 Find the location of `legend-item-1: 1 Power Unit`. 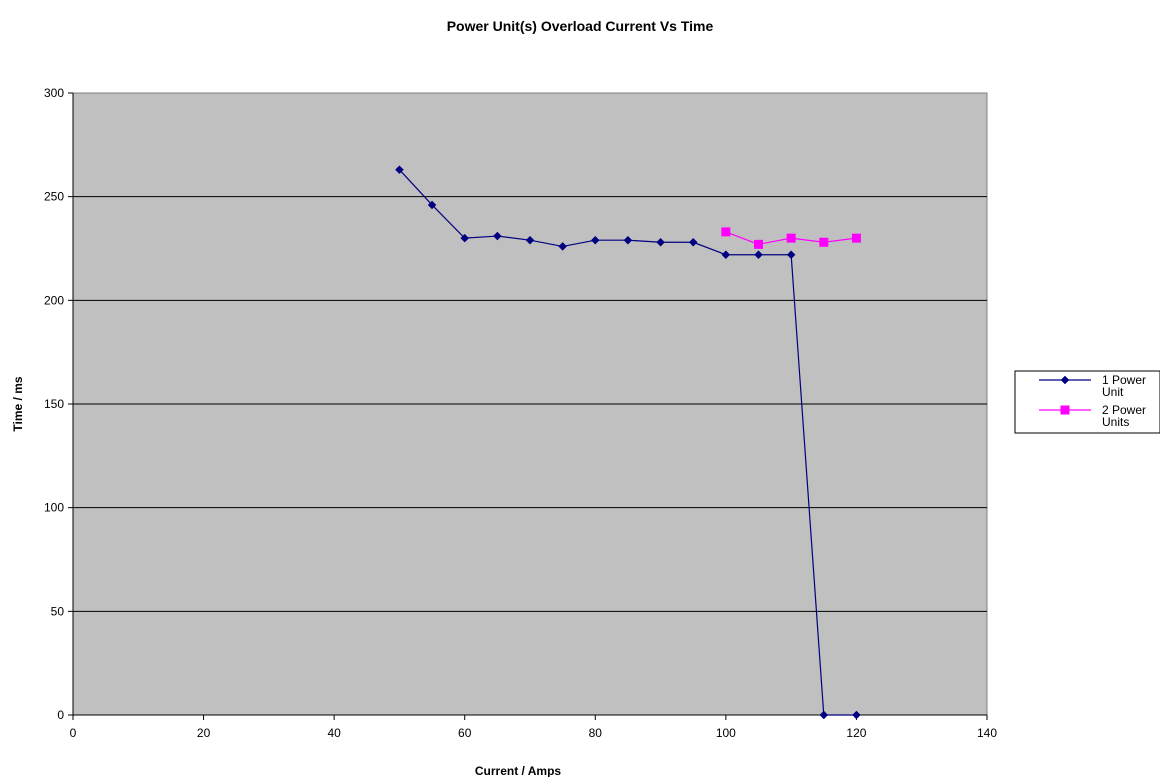

legend-item-1: 1 Power Unit is located at coordinates (1092, 386).